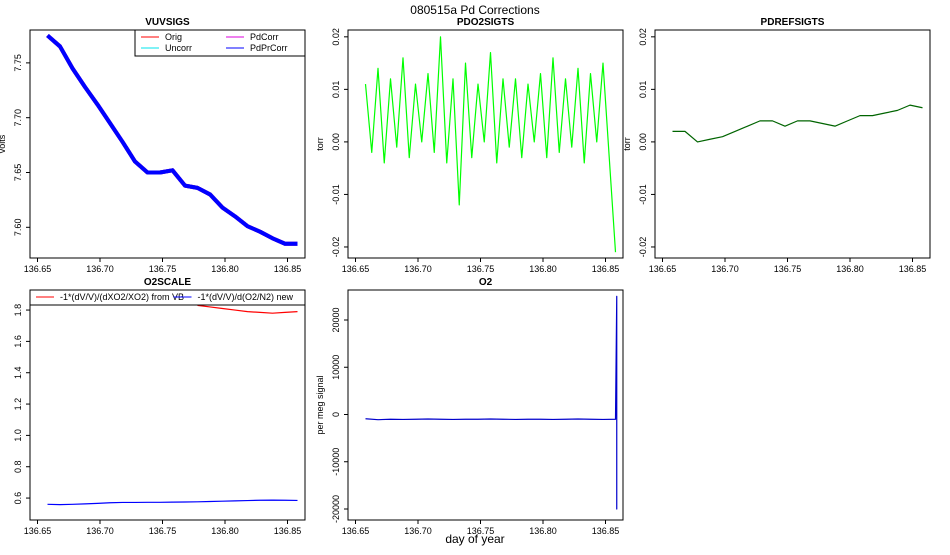 The image size is (950, 555). Describe the element at coordinates (18, 372) in the screenshot. I see `y-tick-label: 1.4` at that location.